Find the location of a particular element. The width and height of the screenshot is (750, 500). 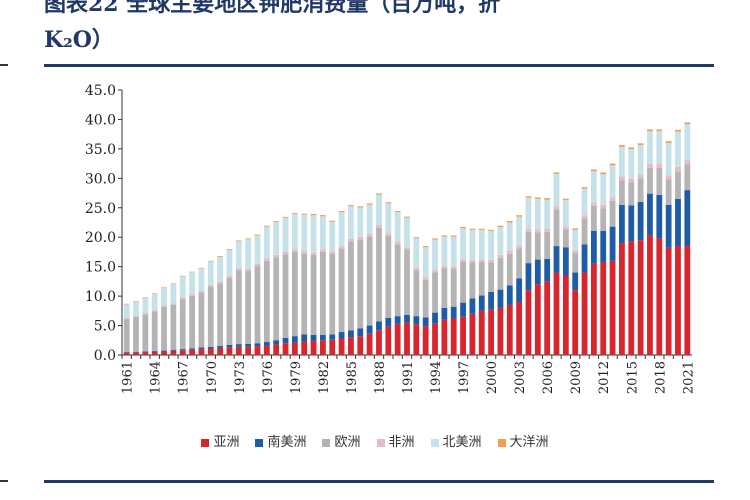

legend-label: 欧洲 is located at coordinates (347, 442).